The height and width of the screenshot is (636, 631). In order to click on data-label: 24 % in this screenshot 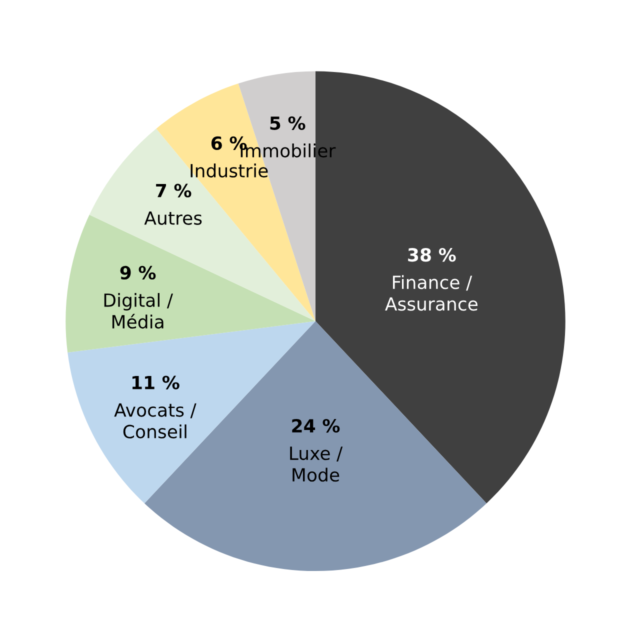, I will do `click(316, 425)`.